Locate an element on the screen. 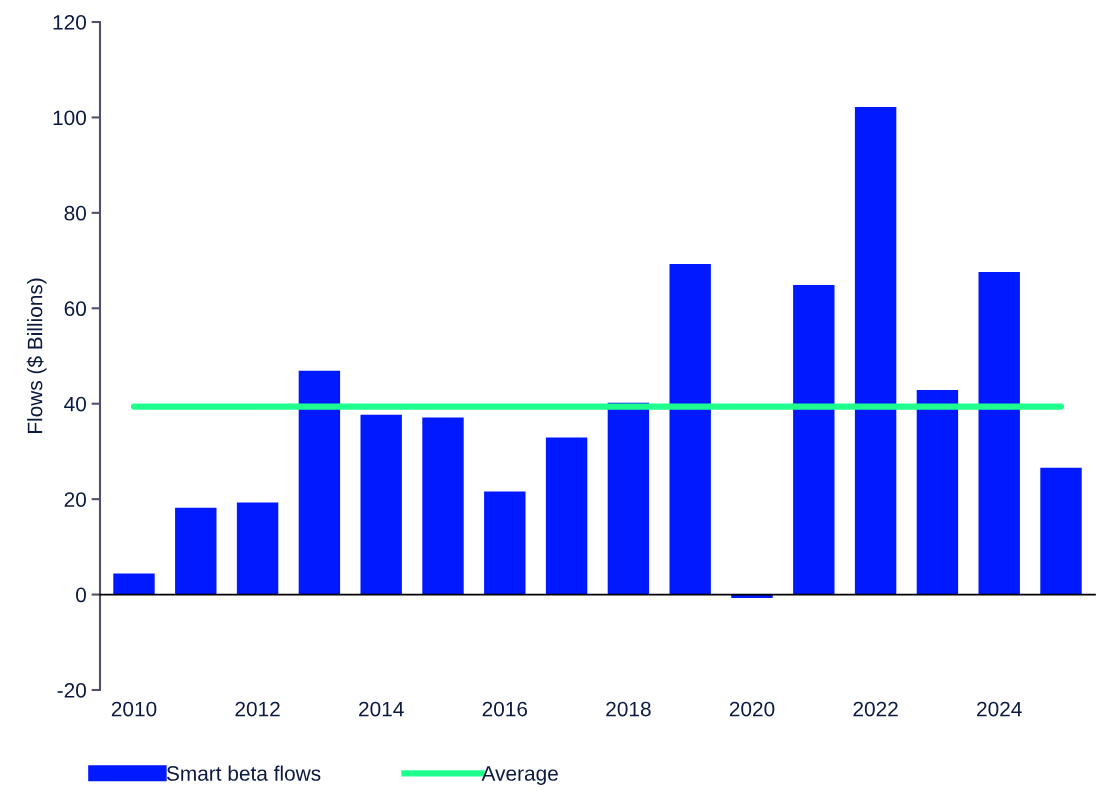 The width and height of the screenshot is (1096, 798). y-axis-title: Flows ($ Billions) is located at coordinates (36, 356).